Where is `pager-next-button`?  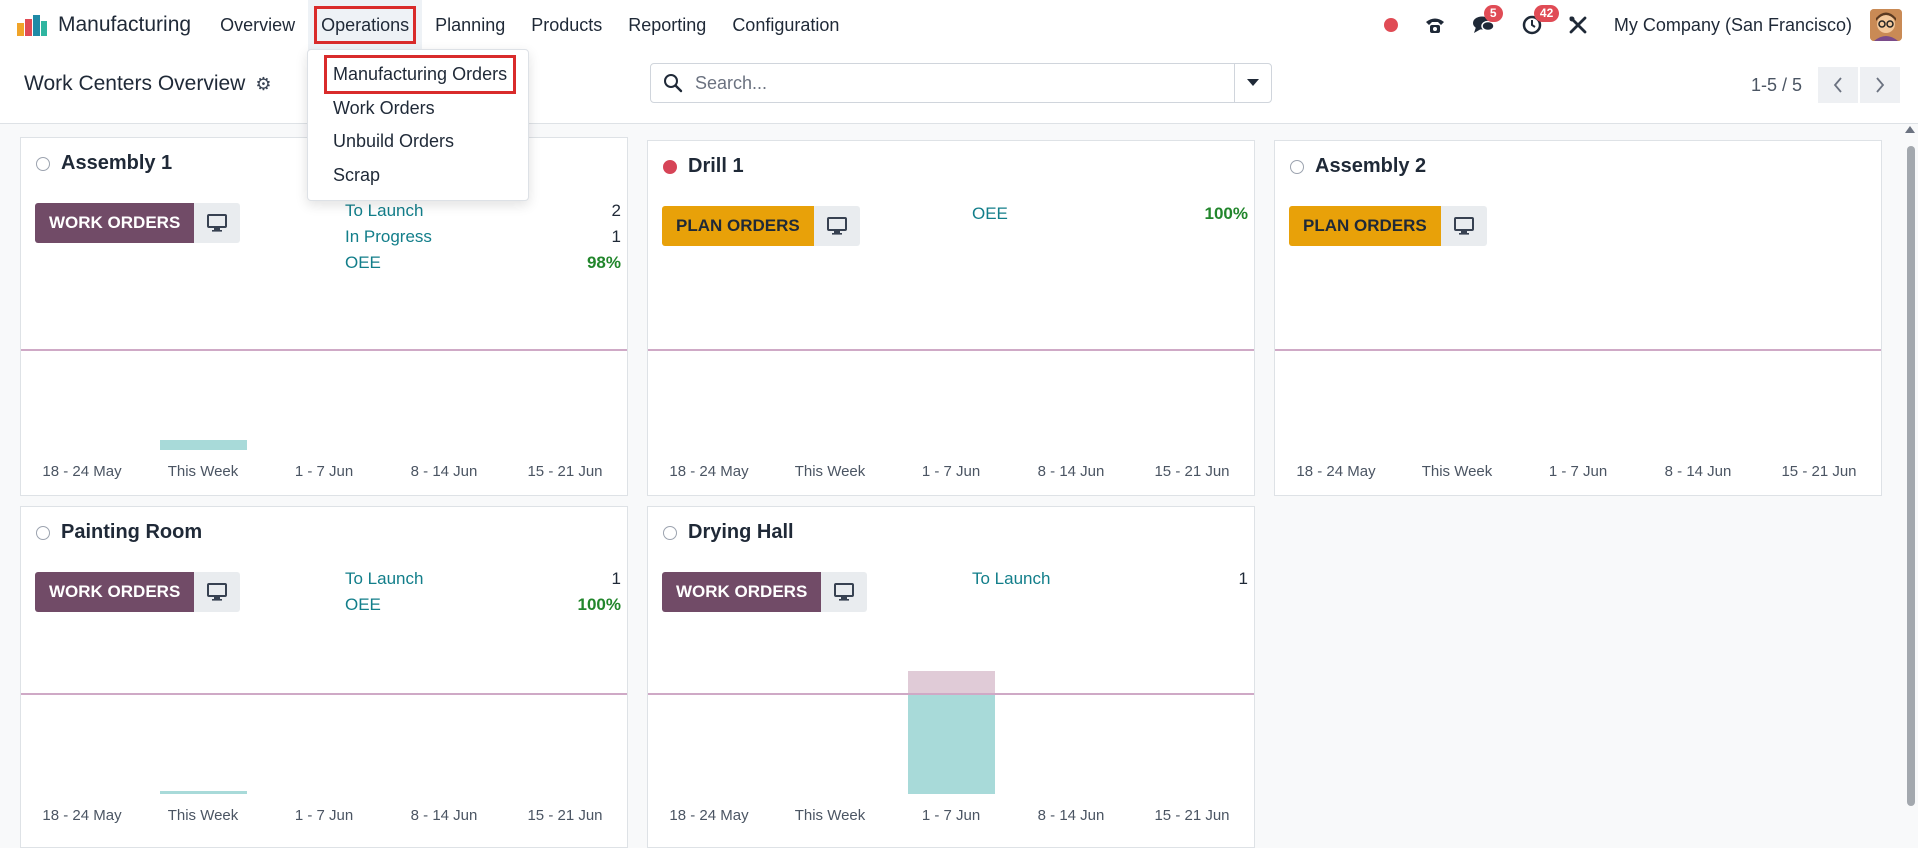 pager-next-button is located at coordinates (1880, 85).